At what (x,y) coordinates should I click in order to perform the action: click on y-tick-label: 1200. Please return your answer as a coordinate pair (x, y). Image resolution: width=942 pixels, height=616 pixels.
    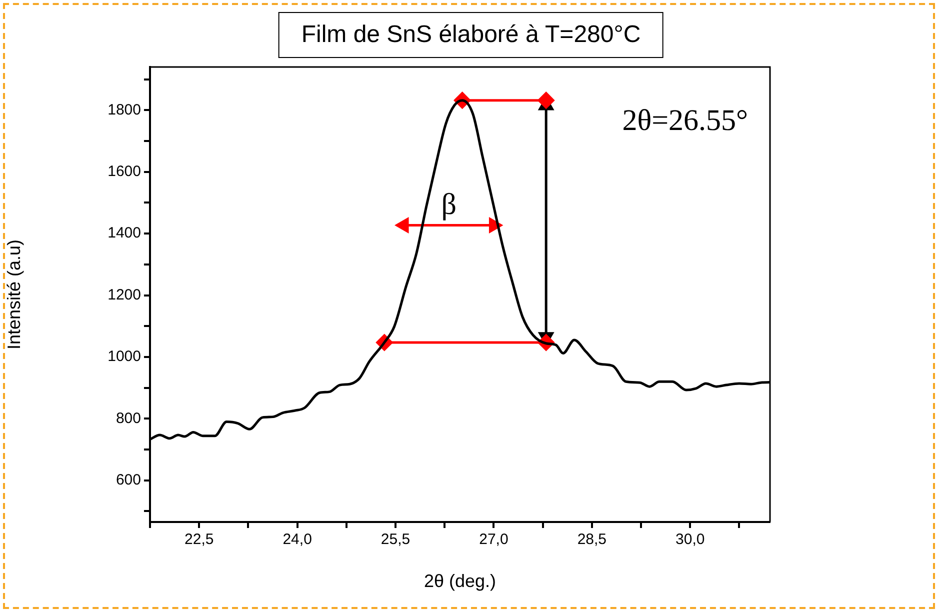
    Looking at the image, I should click on (124, 295).